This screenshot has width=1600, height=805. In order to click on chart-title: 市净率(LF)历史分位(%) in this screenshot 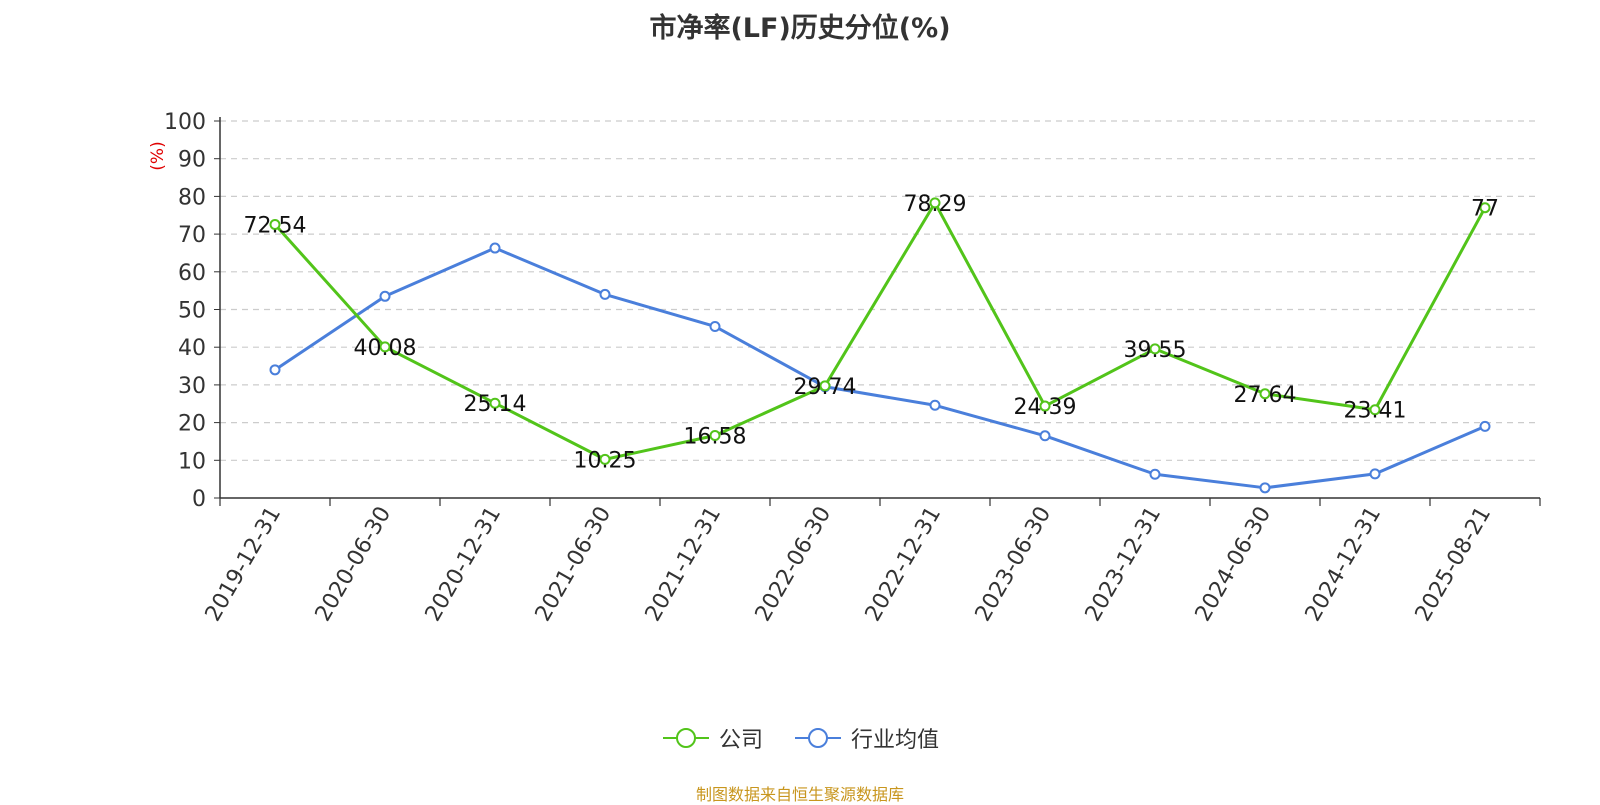, I will do `click(800, 28)`.